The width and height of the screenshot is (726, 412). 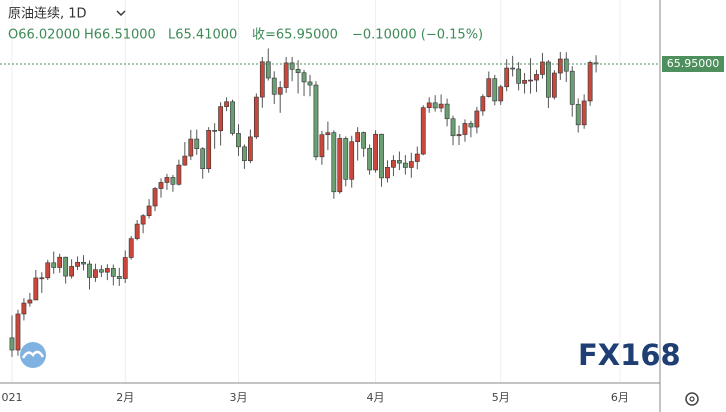 What do you see at coordinates (202, 35) in the screenshot?
I see `legend-value: L65.41000` at bounding box center [202, 35].